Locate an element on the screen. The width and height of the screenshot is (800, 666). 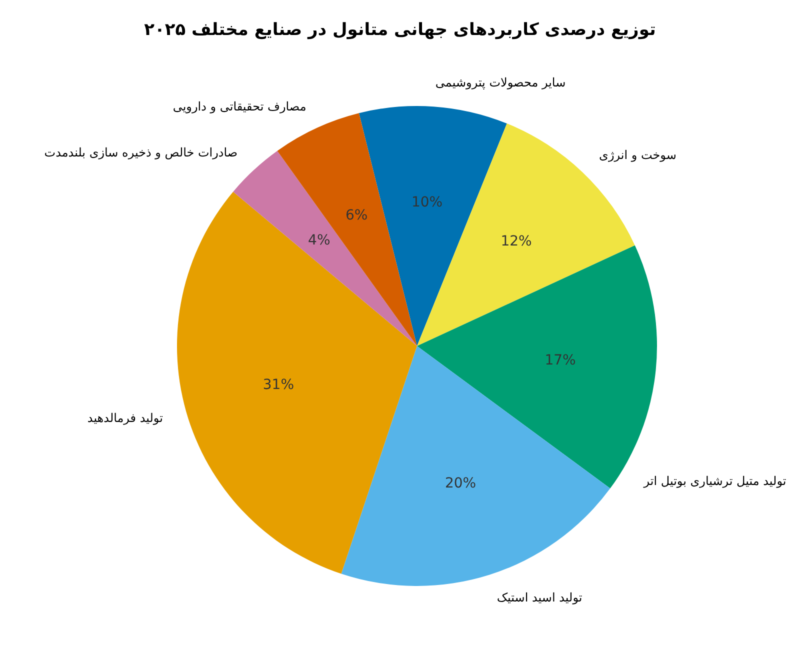
slice-label: سایر محصولات پتروشیمی is located at coordinates (500, 83).